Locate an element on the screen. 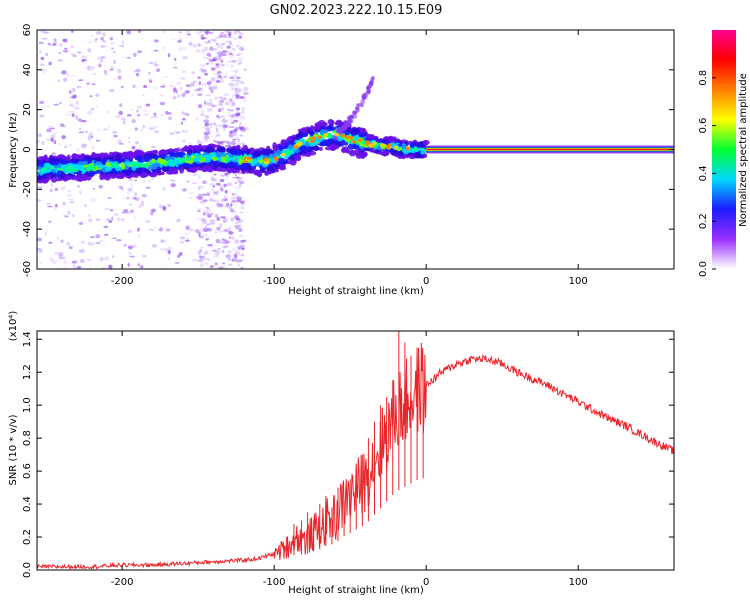 The image size is (750, 600). spectrogram-x-tick-label: 100 is located at coordinates (578, 281).